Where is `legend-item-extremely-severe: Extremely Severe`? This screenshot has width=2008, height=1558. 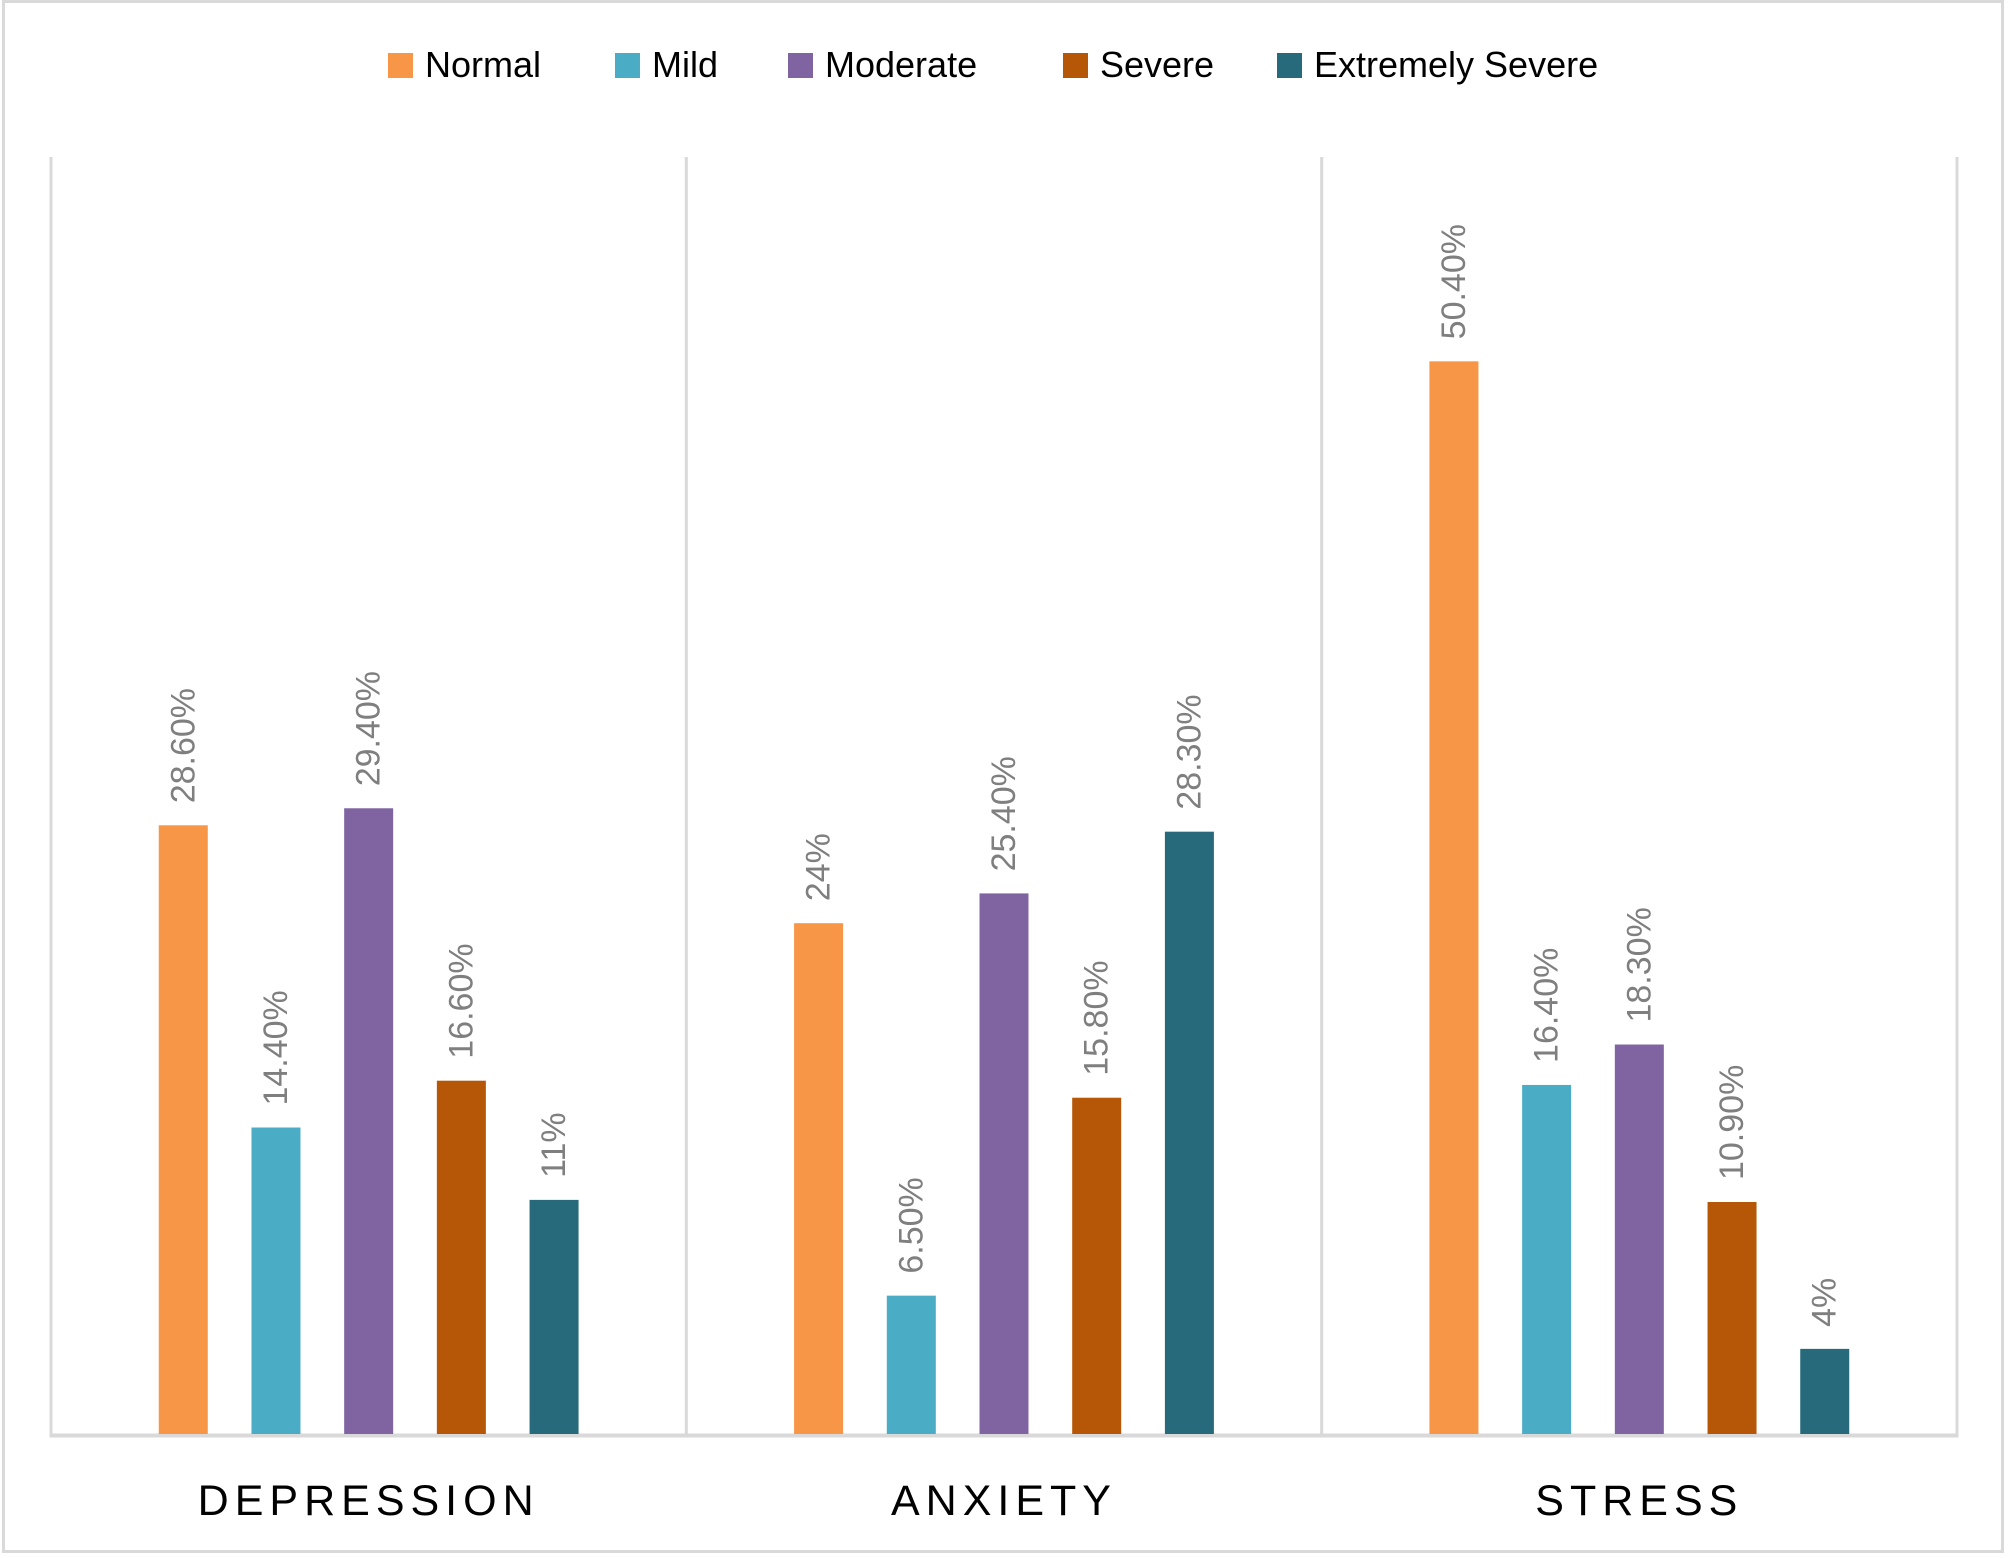 legend-item-extremely-severe: Extremely Severe is located at coordinates (1437, 65).